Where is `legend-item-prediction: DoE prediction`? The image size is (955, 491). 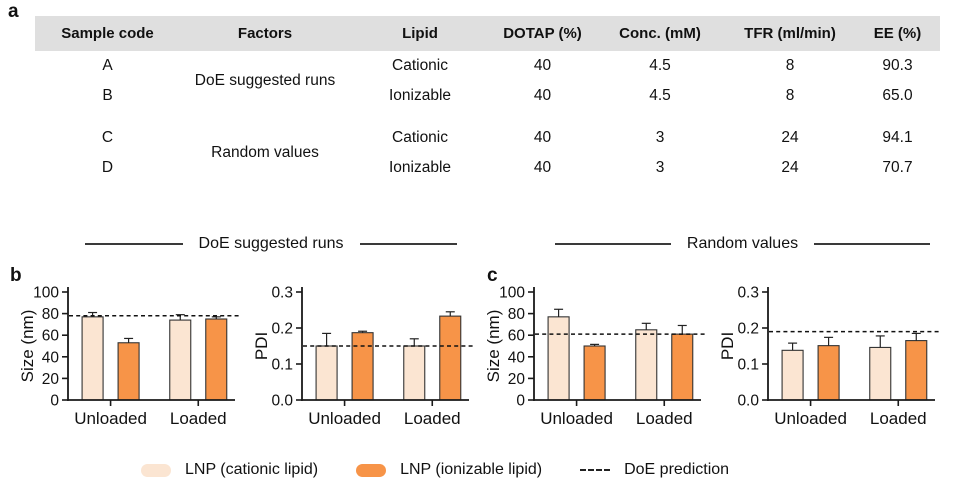
legend-item-prediction: DoE prediction is located at coordinates (654, 470).